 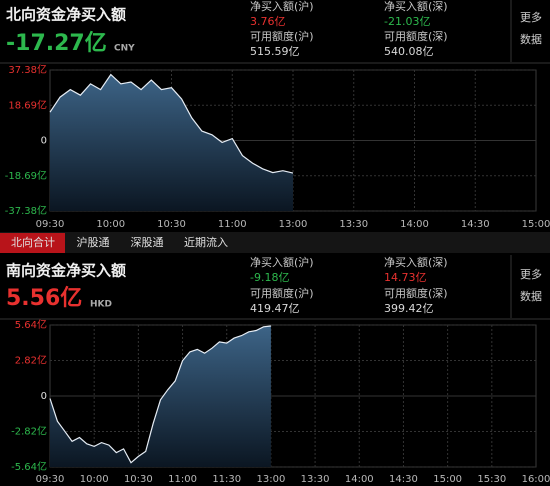 I want to click on y-tick-label: -18.69亿, so click(x=26, y=175).